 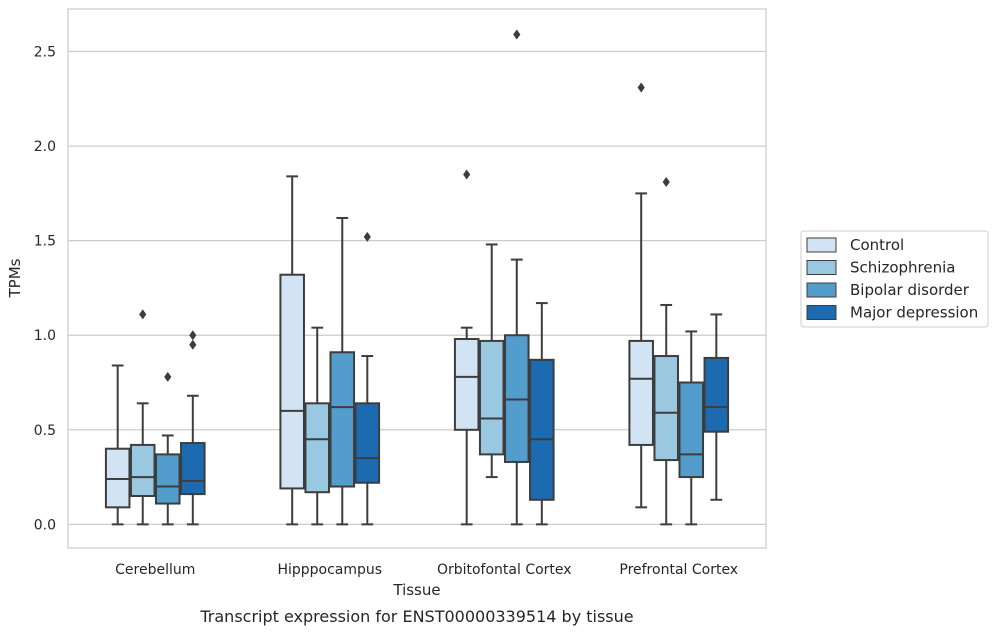 What do you see at coordinates (45, 242) in the screenshot?
I see `y-tick-label: 1.5` at bounding box center [45, 242].